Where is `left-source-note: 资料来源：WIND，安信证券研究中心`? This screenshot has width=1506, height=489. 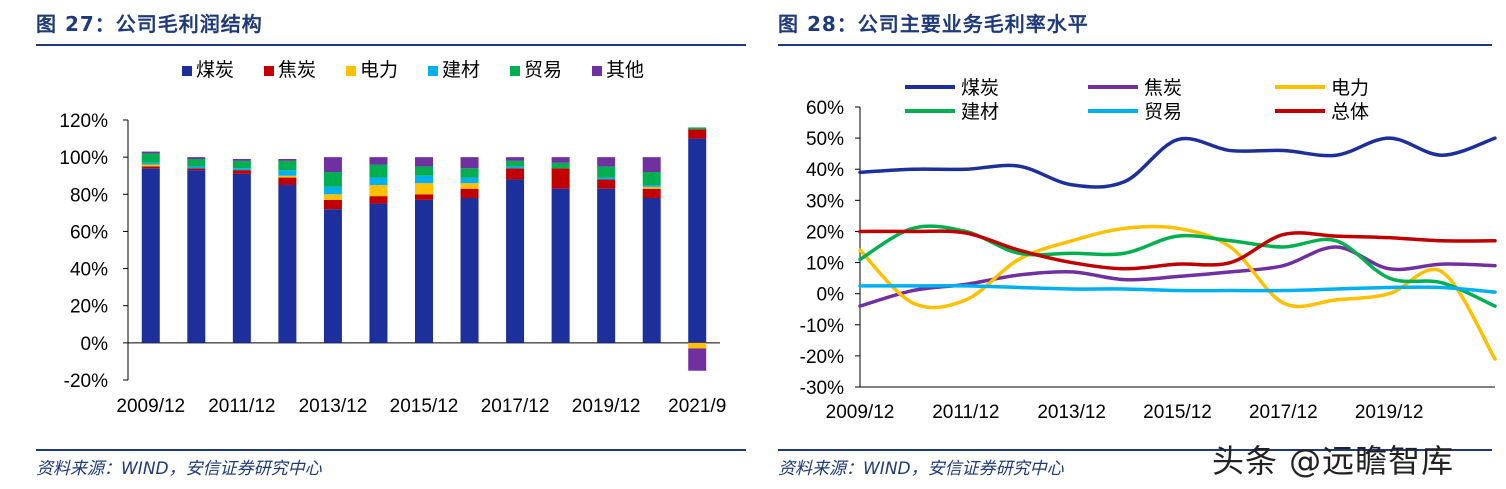
left-source-note: 资料来源：WIND，安信证券研究中心 is located at coordinates (179, 469).